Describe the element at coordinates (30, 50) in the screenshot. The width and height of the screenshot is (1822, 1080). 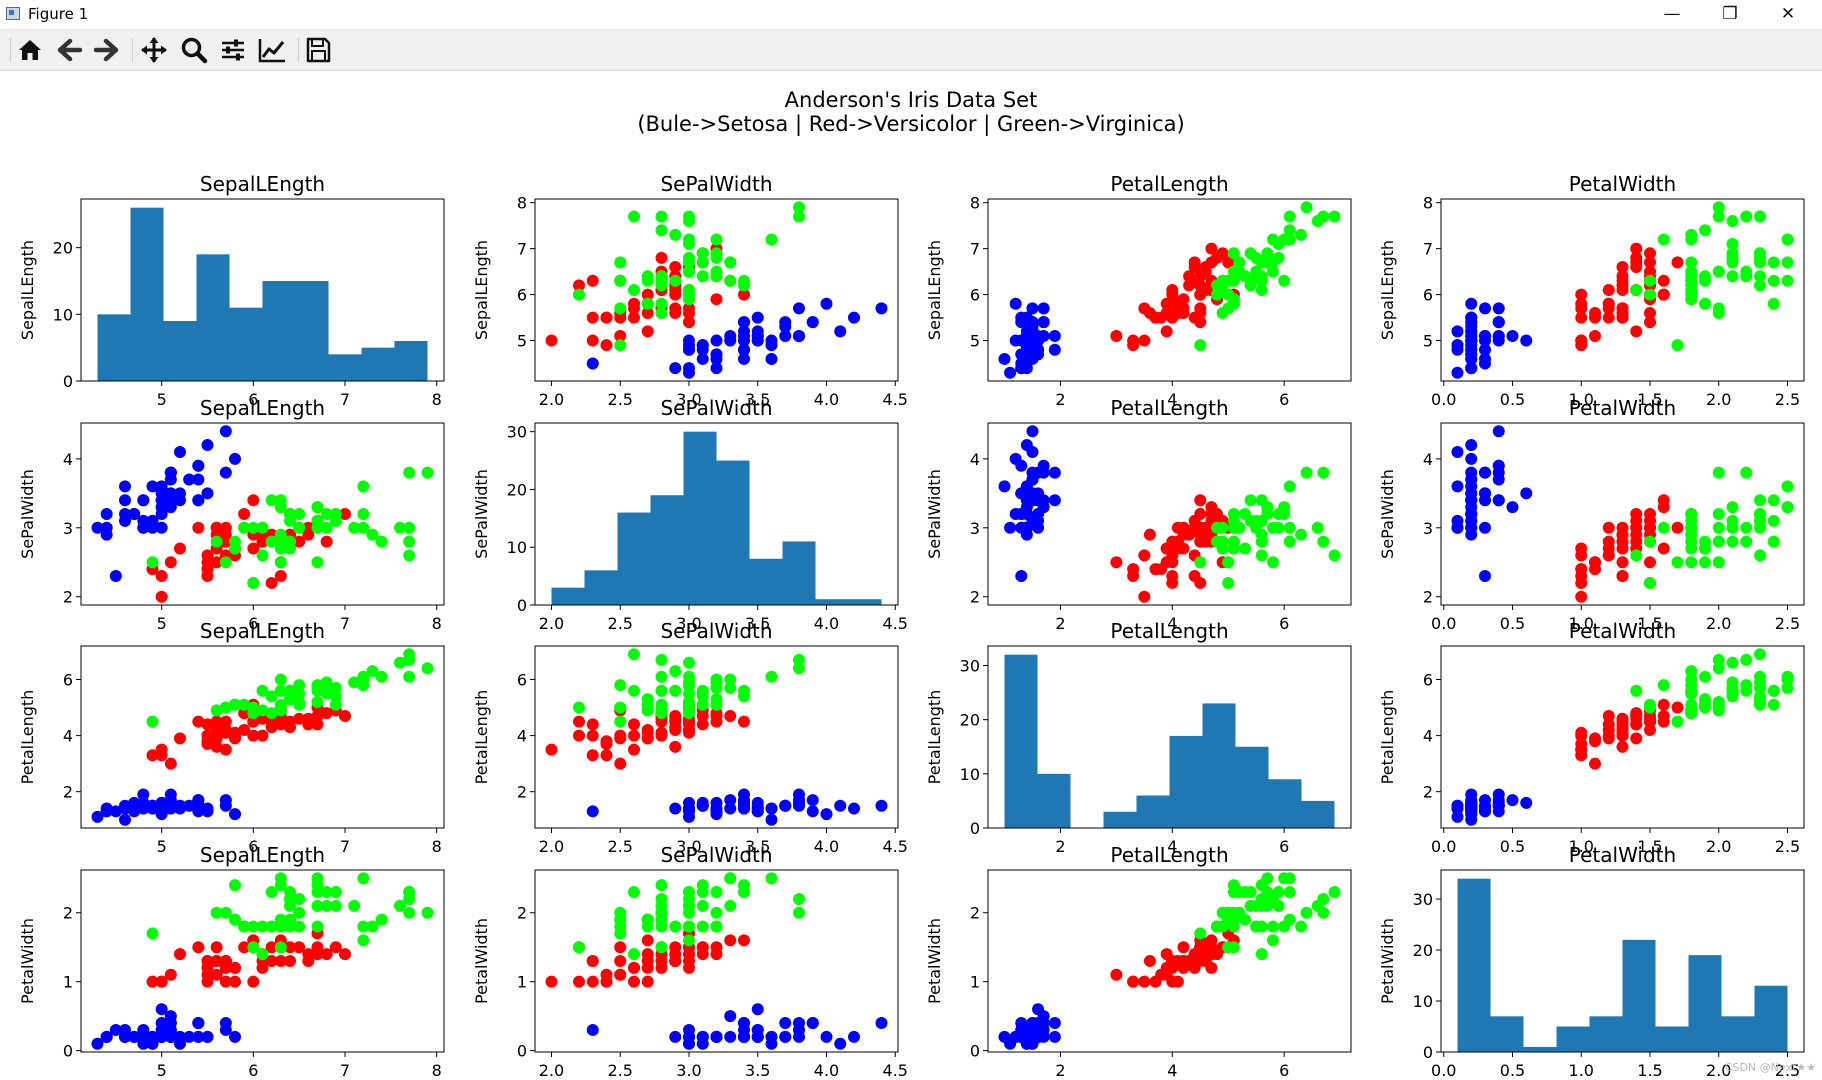
I see `home-button` at that location.